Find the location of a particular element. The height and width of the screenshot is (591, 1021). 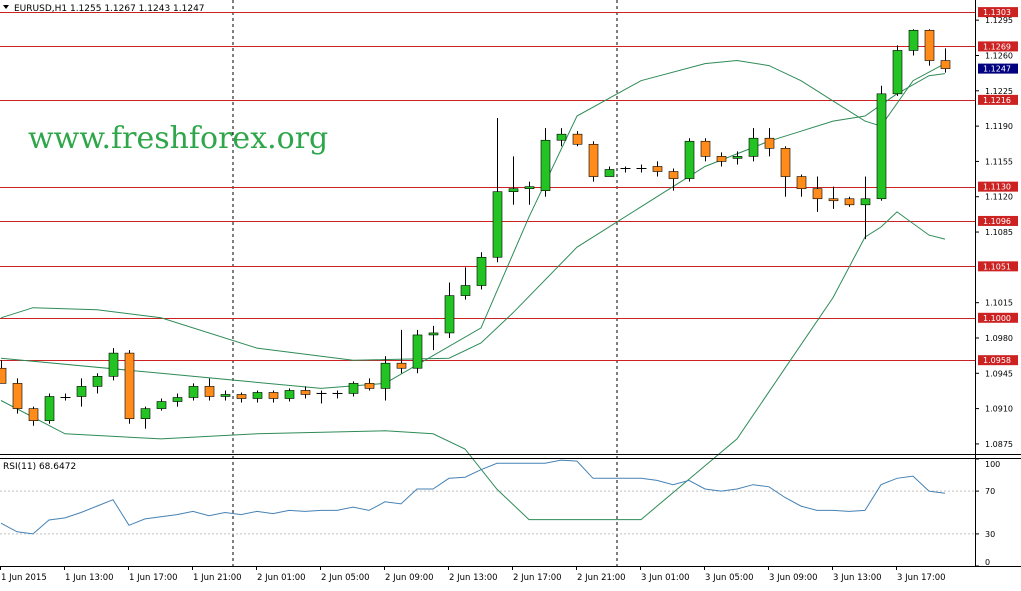

y-tick-label: 1.0980 is located at coordinates (999, 338).